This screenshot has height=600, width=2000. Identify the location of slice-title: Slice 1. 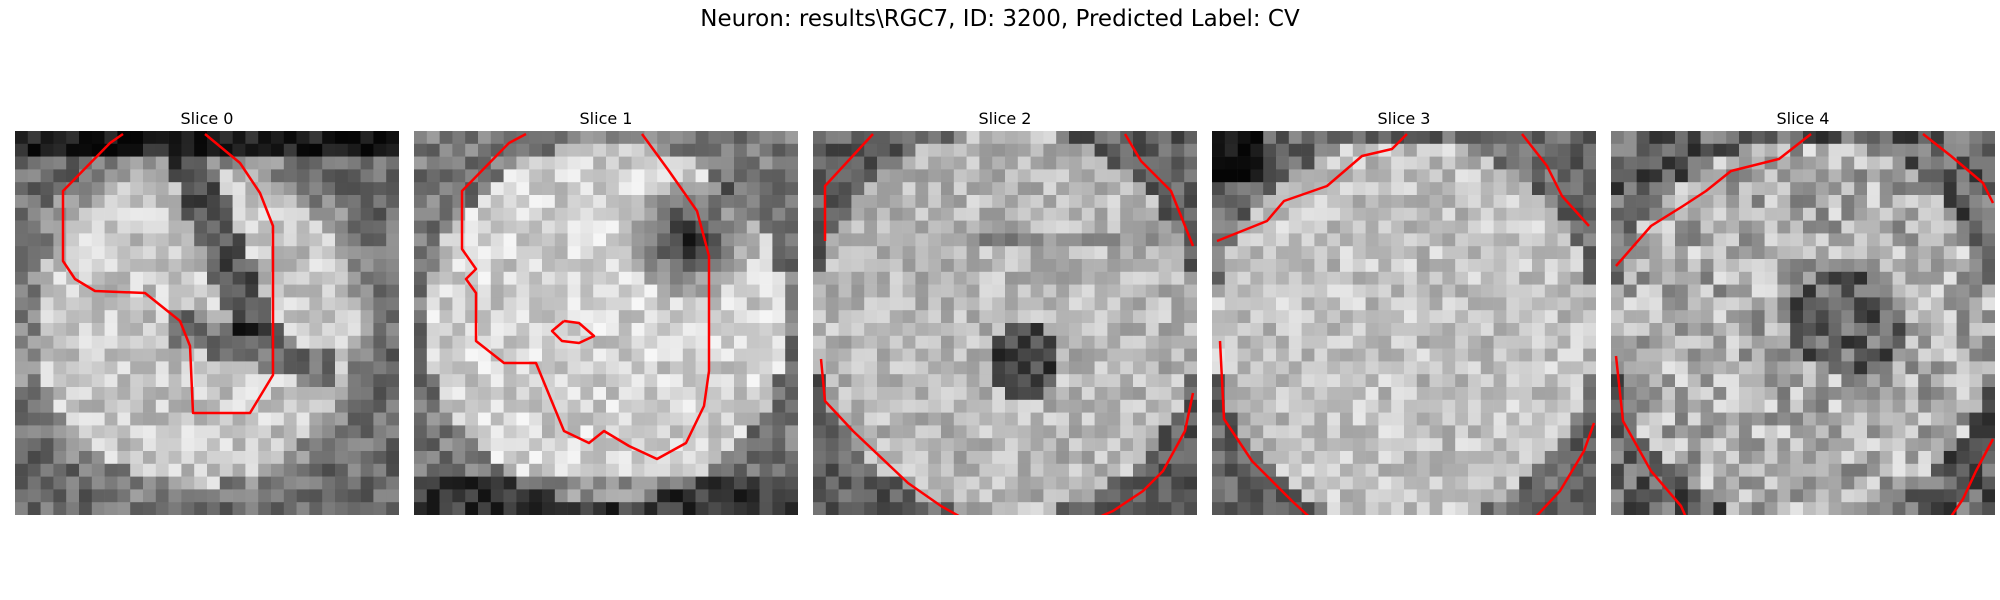
(606, 118).